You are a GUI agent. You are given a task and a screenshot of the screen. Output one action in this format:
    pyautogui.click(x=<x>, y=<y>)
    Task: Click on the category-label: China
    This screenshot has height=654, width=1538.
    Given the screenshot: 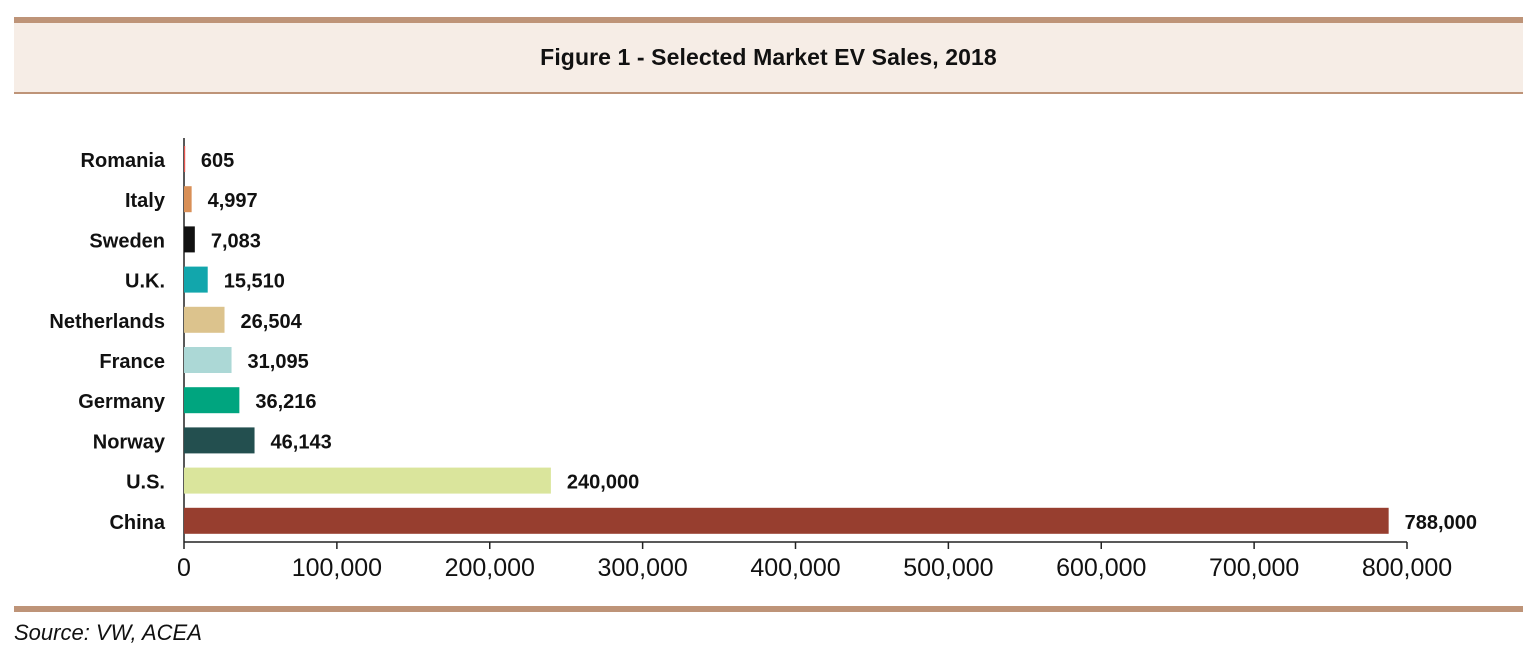 What is the action you would take?
    pyautogui.click(x=137, y=523)
    